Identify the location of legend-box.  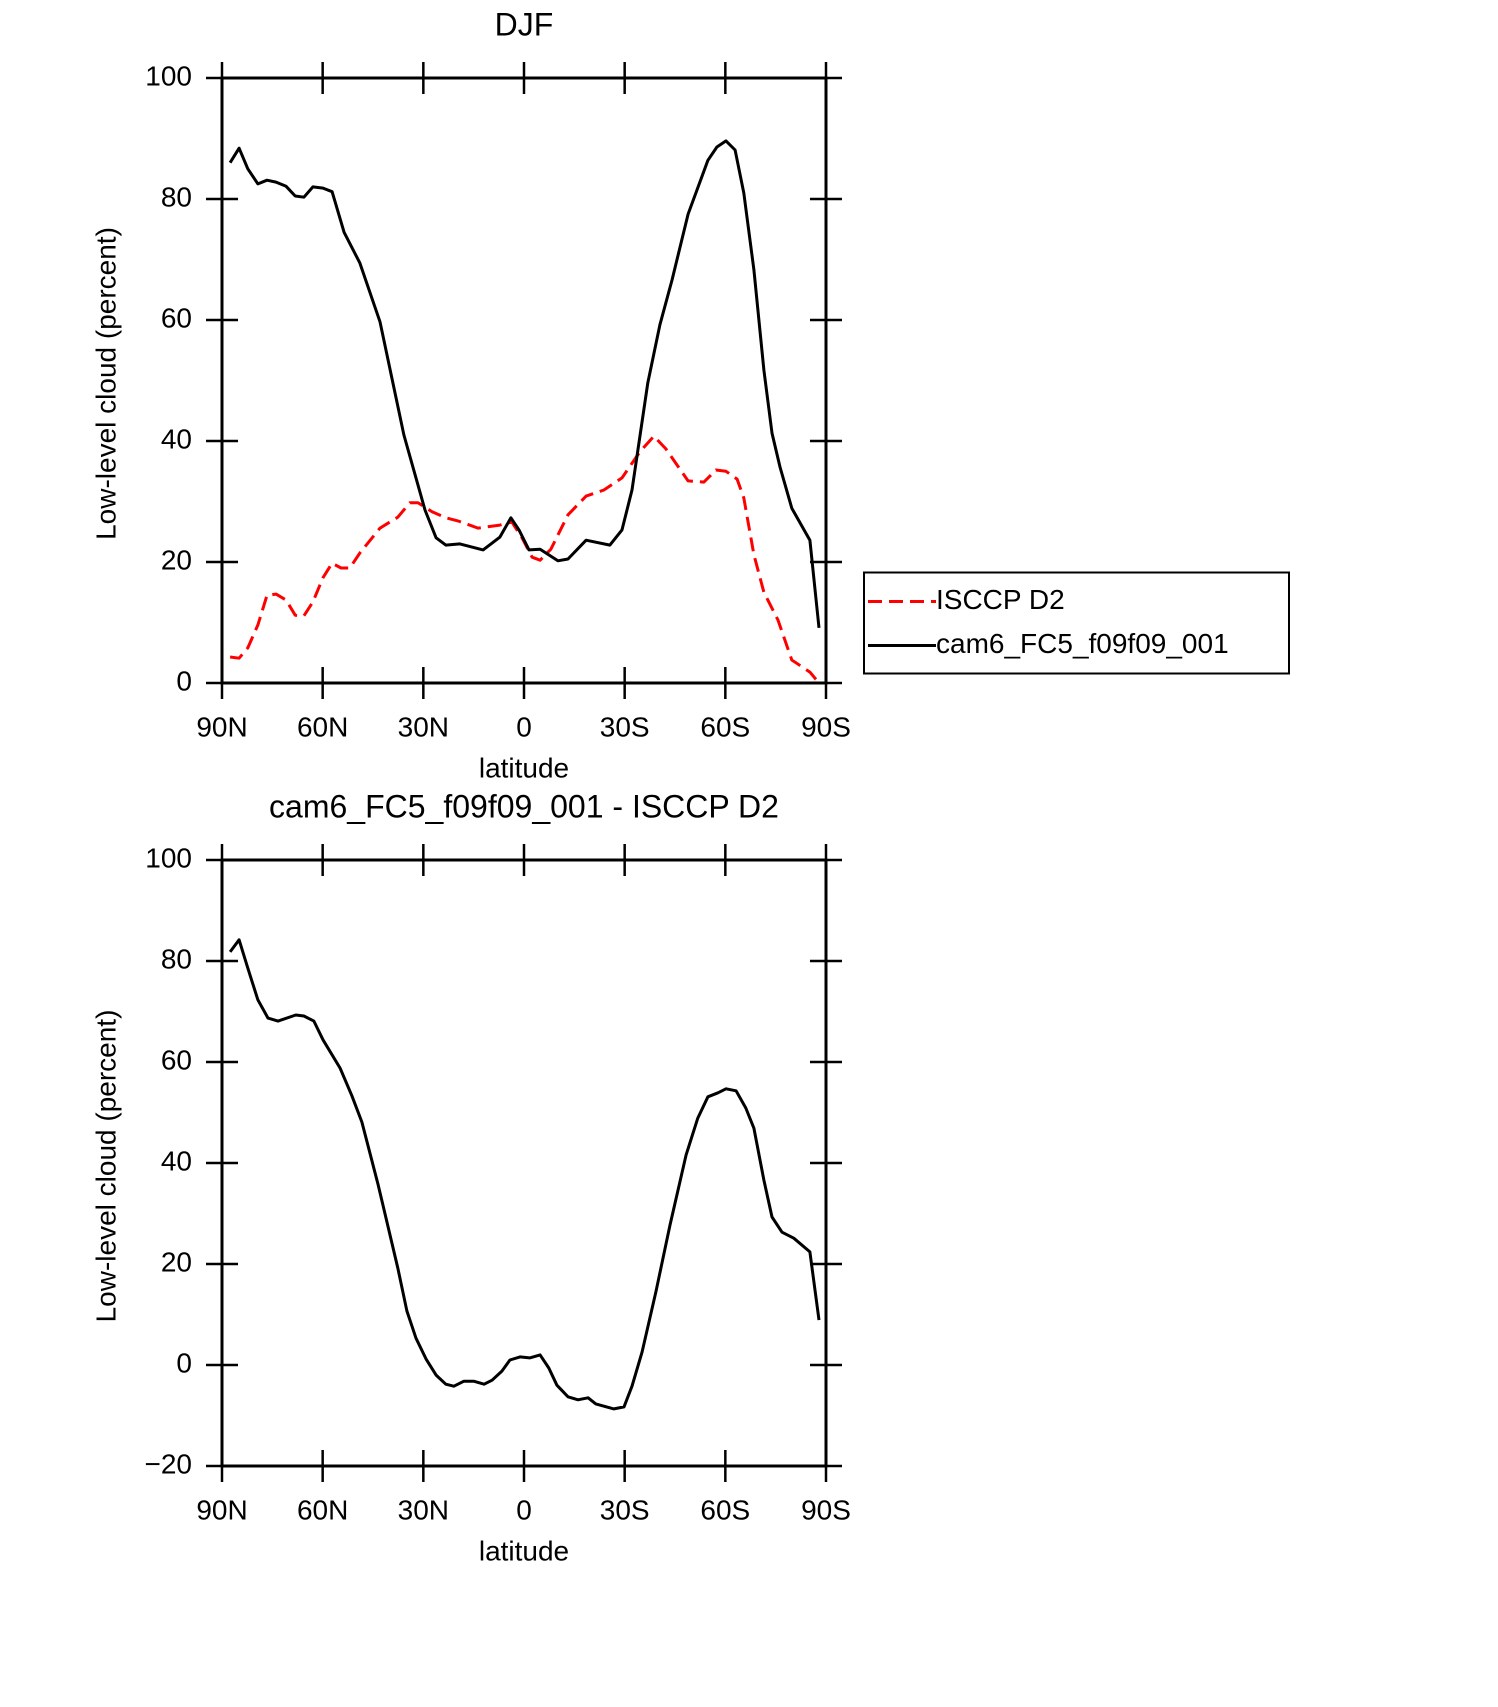
(1076, 623).